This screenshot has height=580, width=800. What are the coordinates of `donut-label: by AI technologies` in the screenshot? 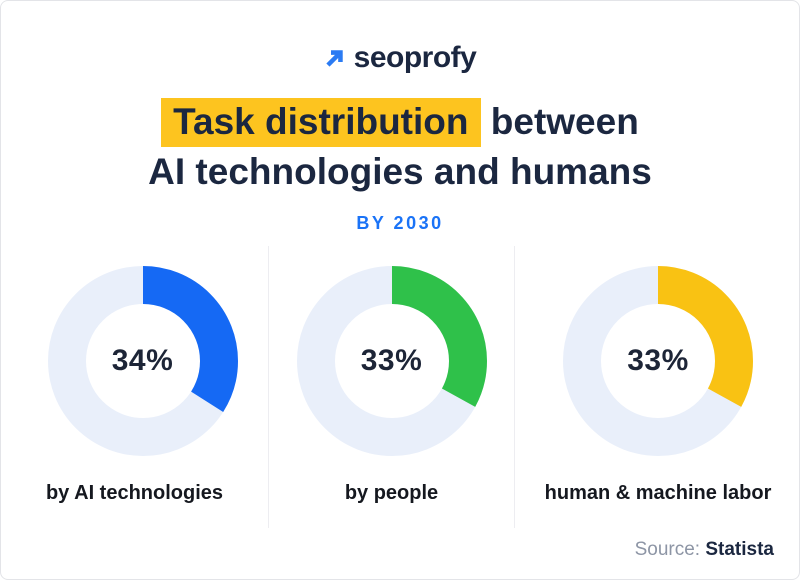 It's located at (134, 493).